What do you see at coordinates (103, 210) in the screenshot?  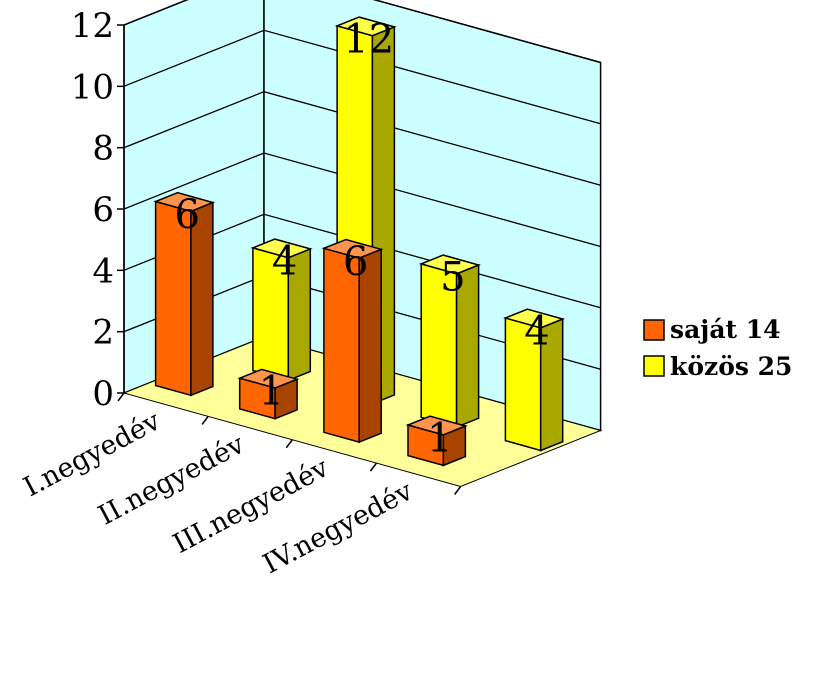 I see `y-tick-label: 6` at bounding box center [103, 210].